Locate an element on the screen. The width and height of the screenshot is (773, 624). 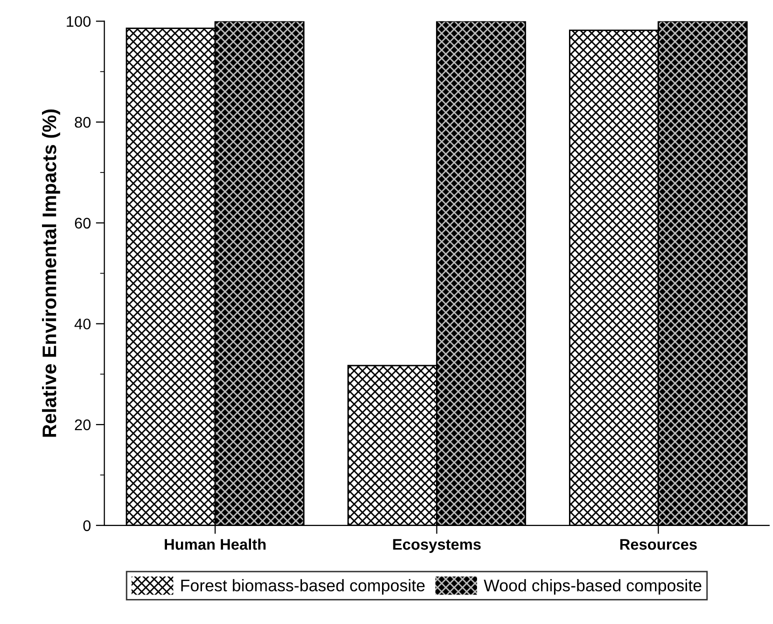
x-tick-label: Ecosystems is located at coordinates (437, 546).